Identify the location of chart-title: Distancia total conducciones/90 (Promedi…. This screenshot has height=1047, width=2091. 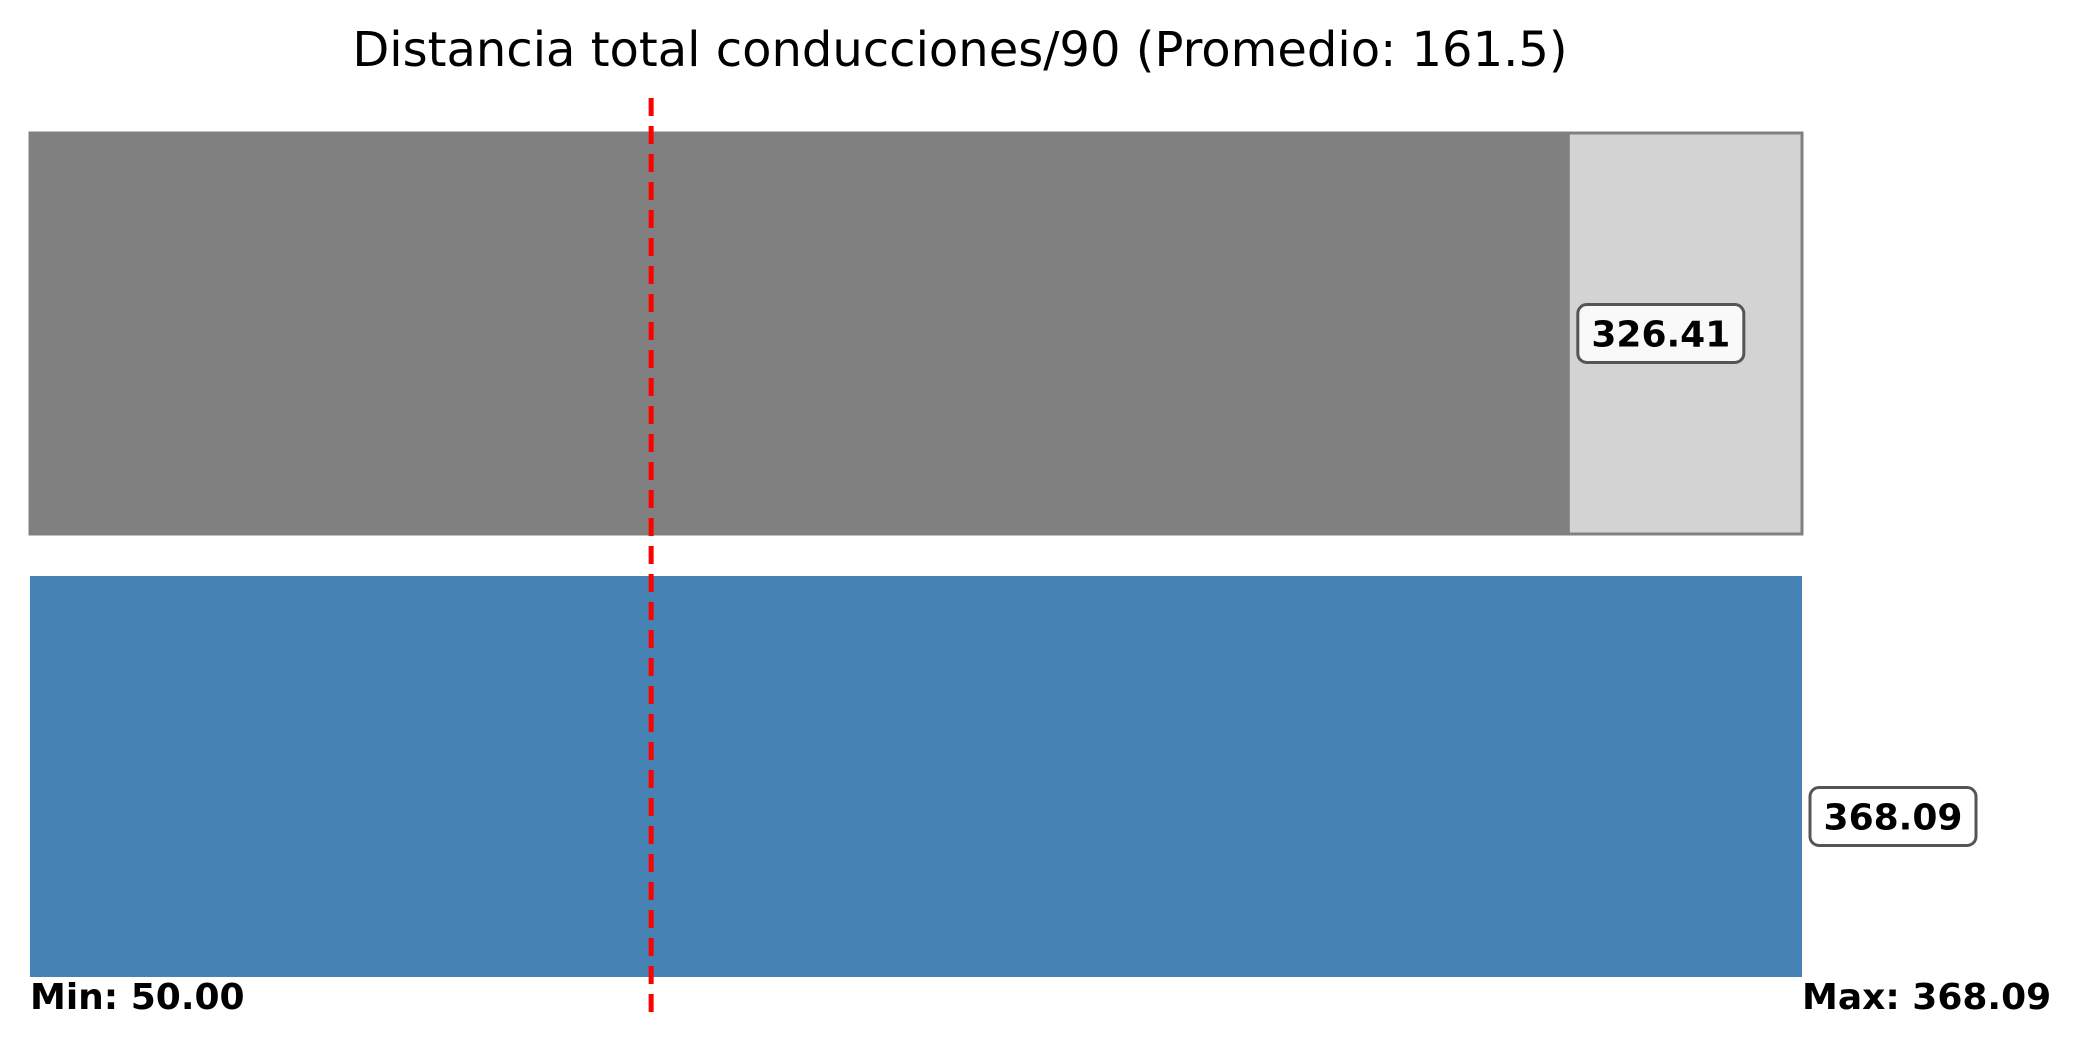
(959, 50).